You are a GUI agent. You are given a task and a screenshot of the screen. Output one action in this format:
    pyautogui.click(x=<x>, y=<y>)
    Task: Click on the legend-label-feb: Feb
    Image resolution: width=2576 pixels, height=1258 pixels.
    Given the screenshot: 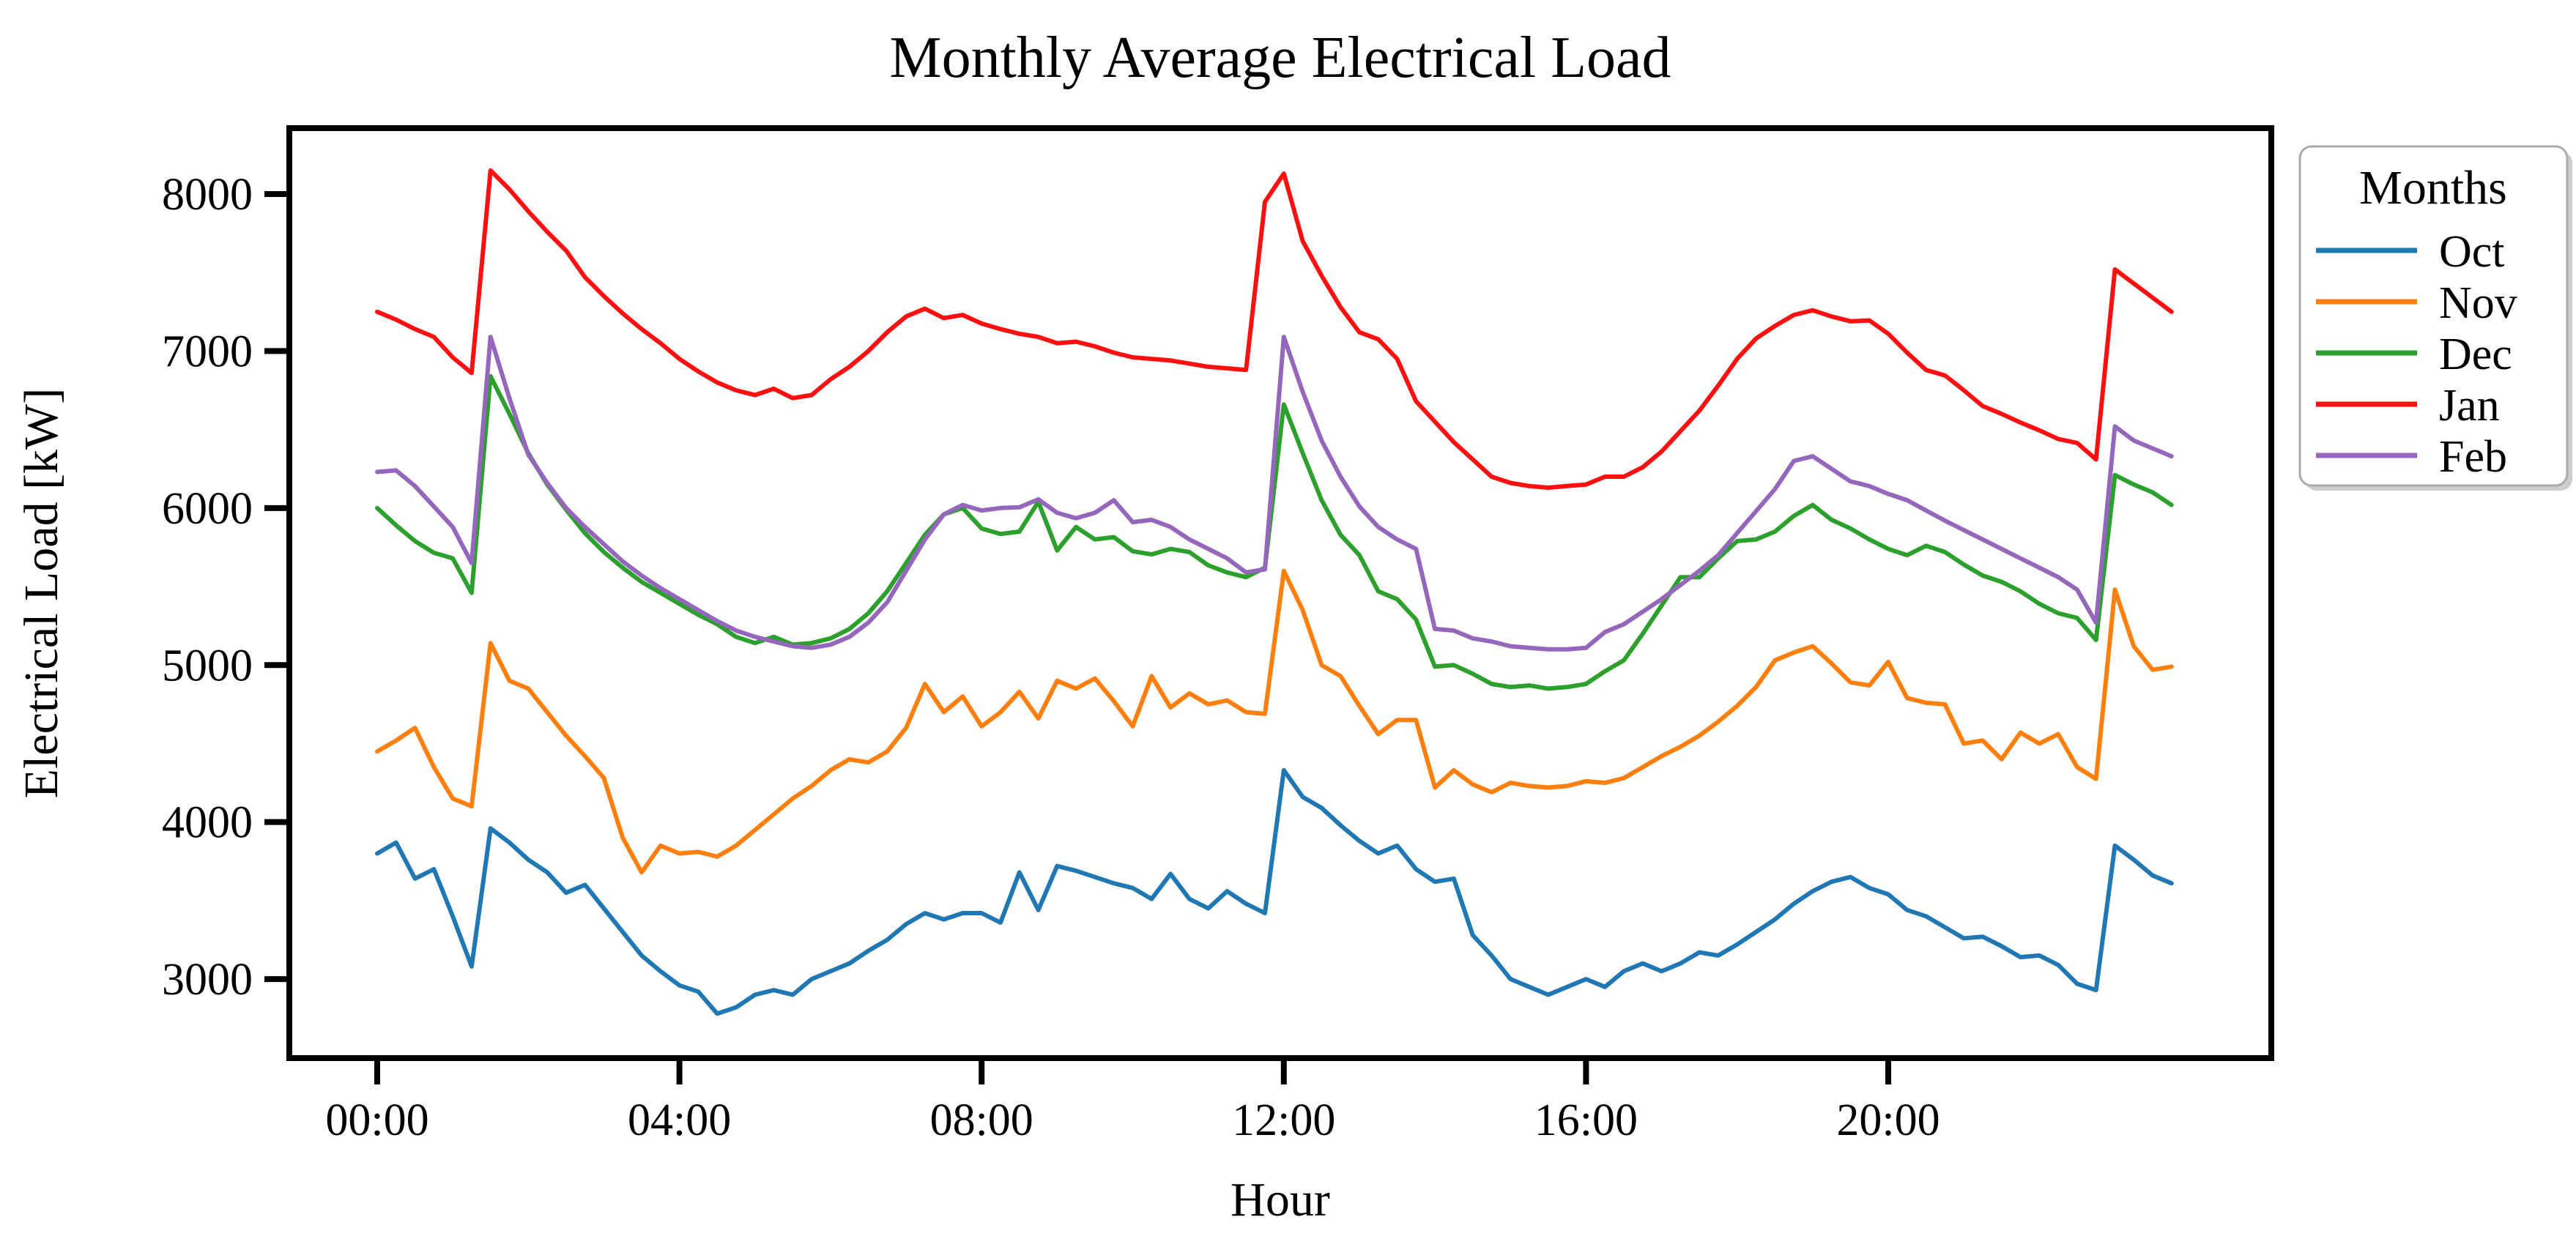 What is the action you would take?
    pyautogui.click(x=2473, y=457)
    